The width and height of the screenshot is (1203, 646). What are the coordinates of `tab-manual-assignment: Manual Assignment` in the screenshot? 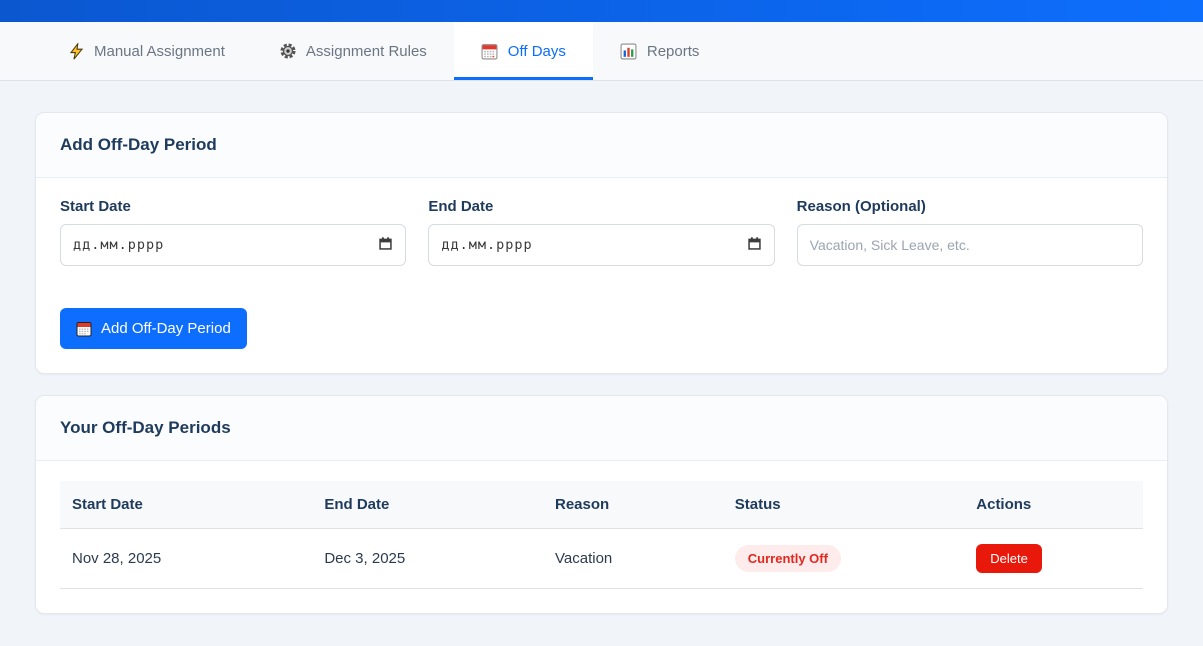 It's located at (146, 51).